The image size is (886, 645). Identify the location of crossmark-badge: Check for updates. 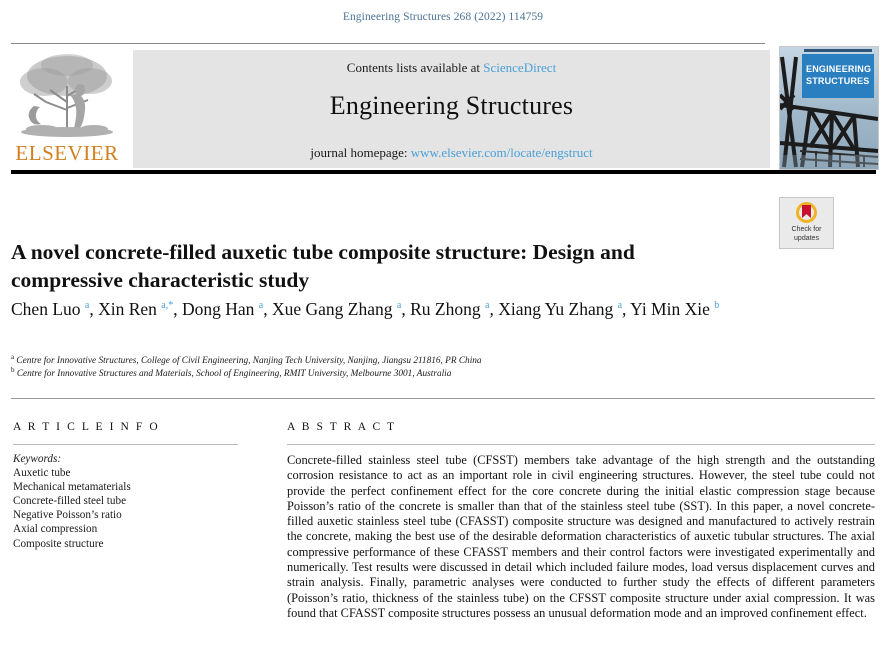
(806, 223).